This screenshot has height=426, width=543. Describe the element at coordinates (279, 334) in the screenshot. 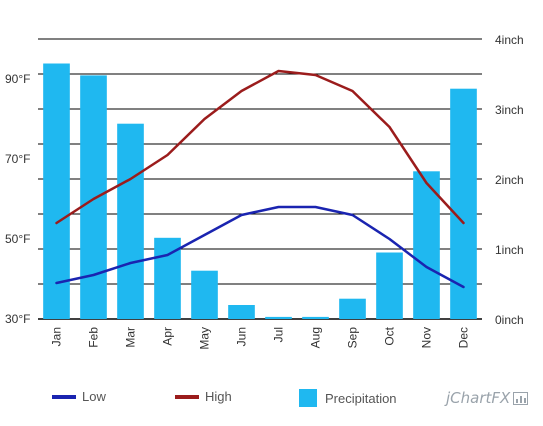

I see `x-tick-label: Jul` at that location.